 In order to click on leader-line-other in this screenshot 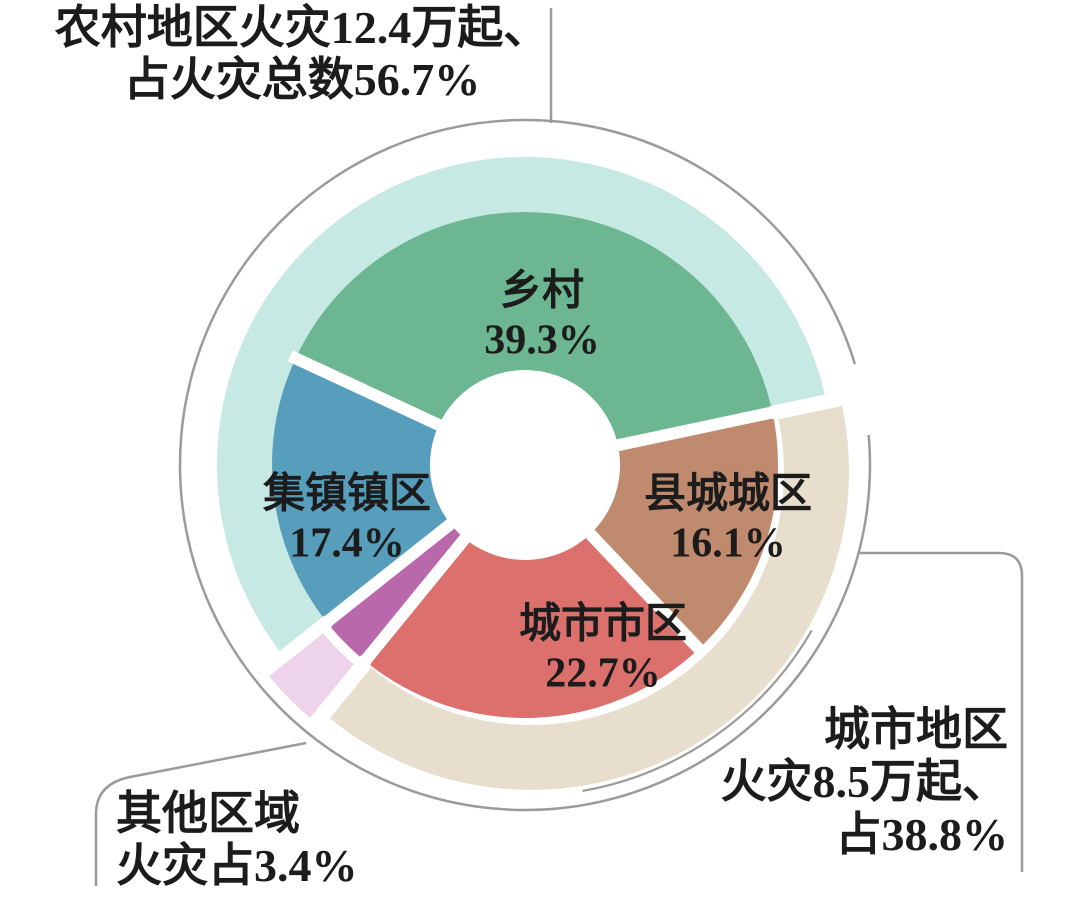, I will do `click(200, 813)`.